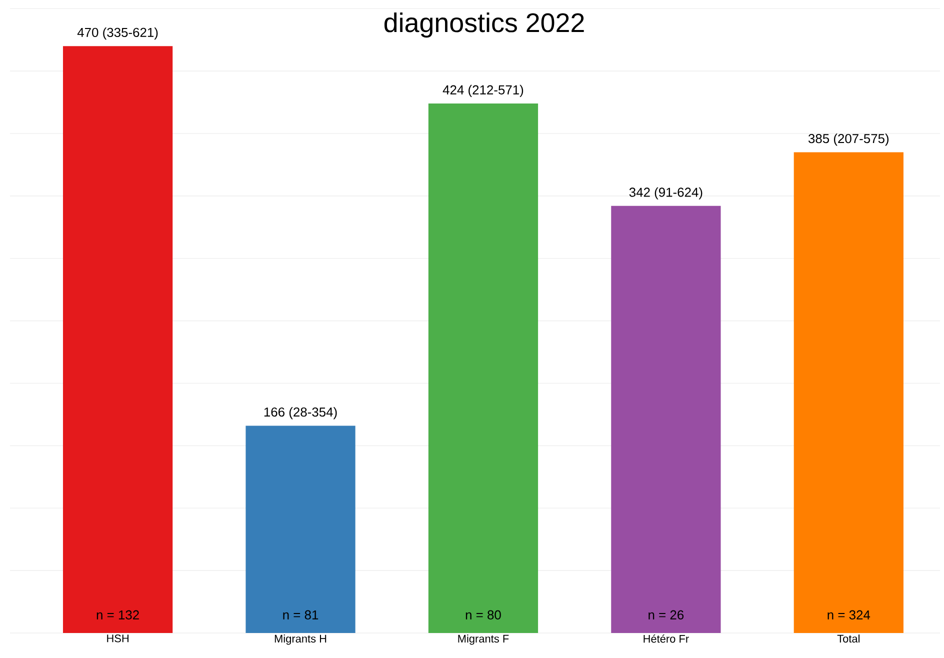  What do you see at coordinates (117, 615) in the screenshot?
I see `annotation: n = 132` at bounding box center [117, 615].